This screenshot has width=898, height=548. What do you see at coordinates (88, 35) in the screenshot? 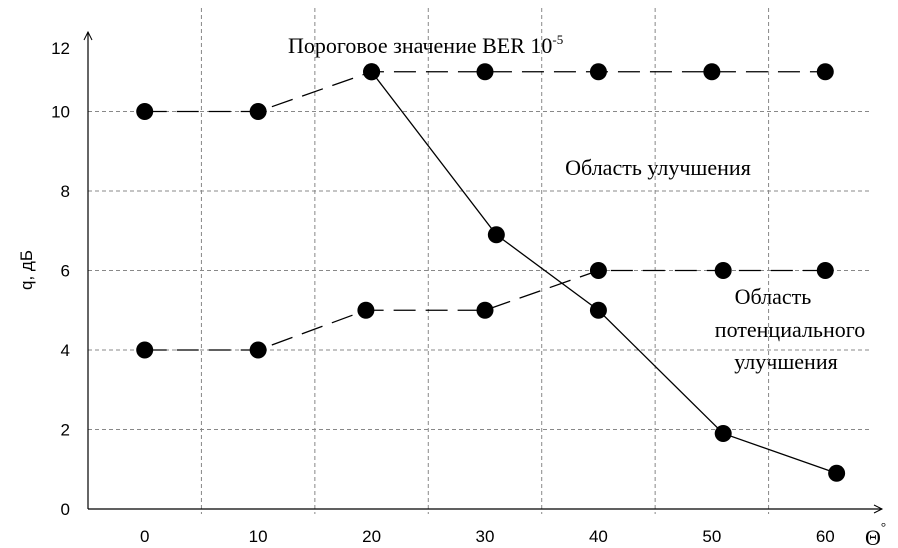
I see `y-axis-arrow` at bounding box center [88, 35].